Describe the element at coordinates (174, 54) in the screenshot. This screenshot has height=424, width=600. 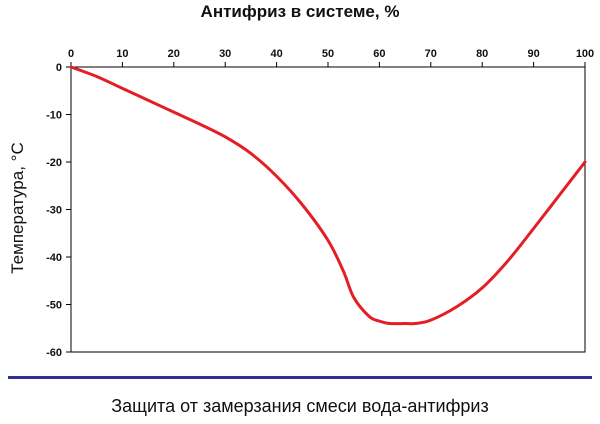
I see `x-tick-label: 20` at that location.